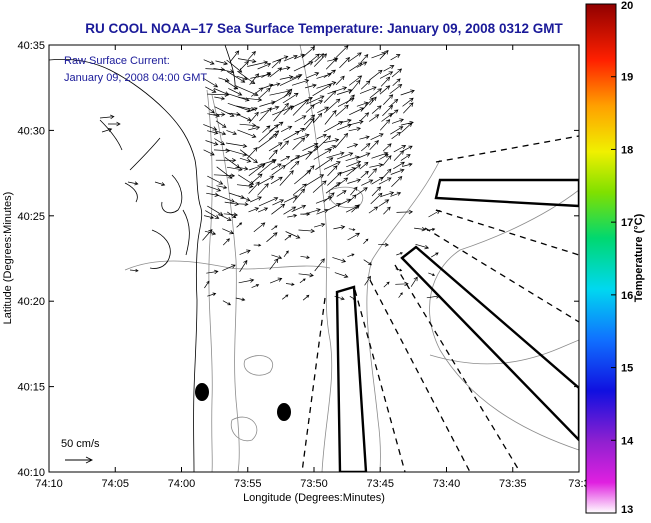  What do you see at coordinates (627, 510) in the screenshot?
I see `colorbar-tick-label: 13` at bounding box center [627, 510].